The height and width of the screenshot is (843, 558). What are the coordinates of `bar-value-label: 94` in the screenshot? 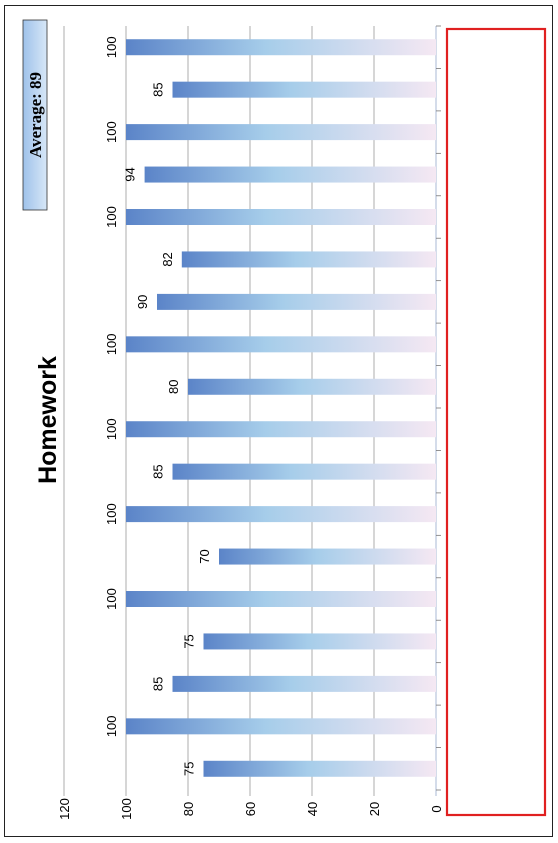 It's located at (130, 174).